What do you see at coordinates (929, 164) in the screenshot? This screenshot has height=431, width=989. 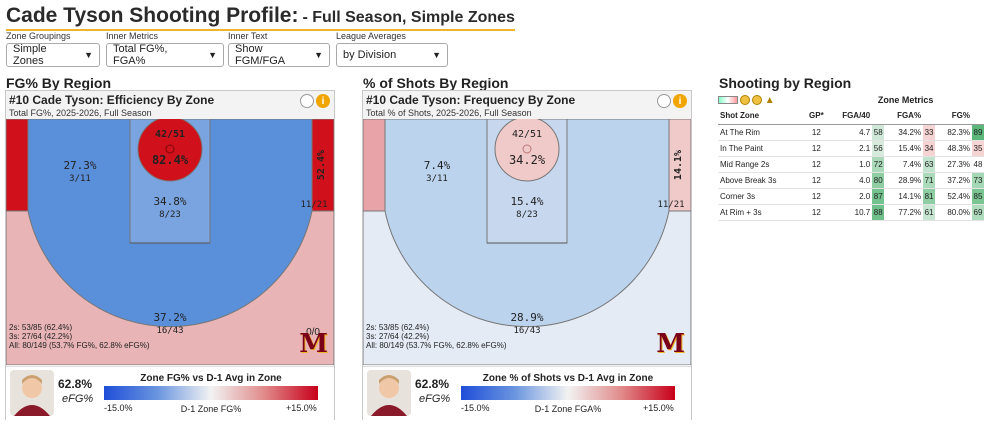 I see `cell-fgapct-pctile: 63` at bounding box center [929, 164].